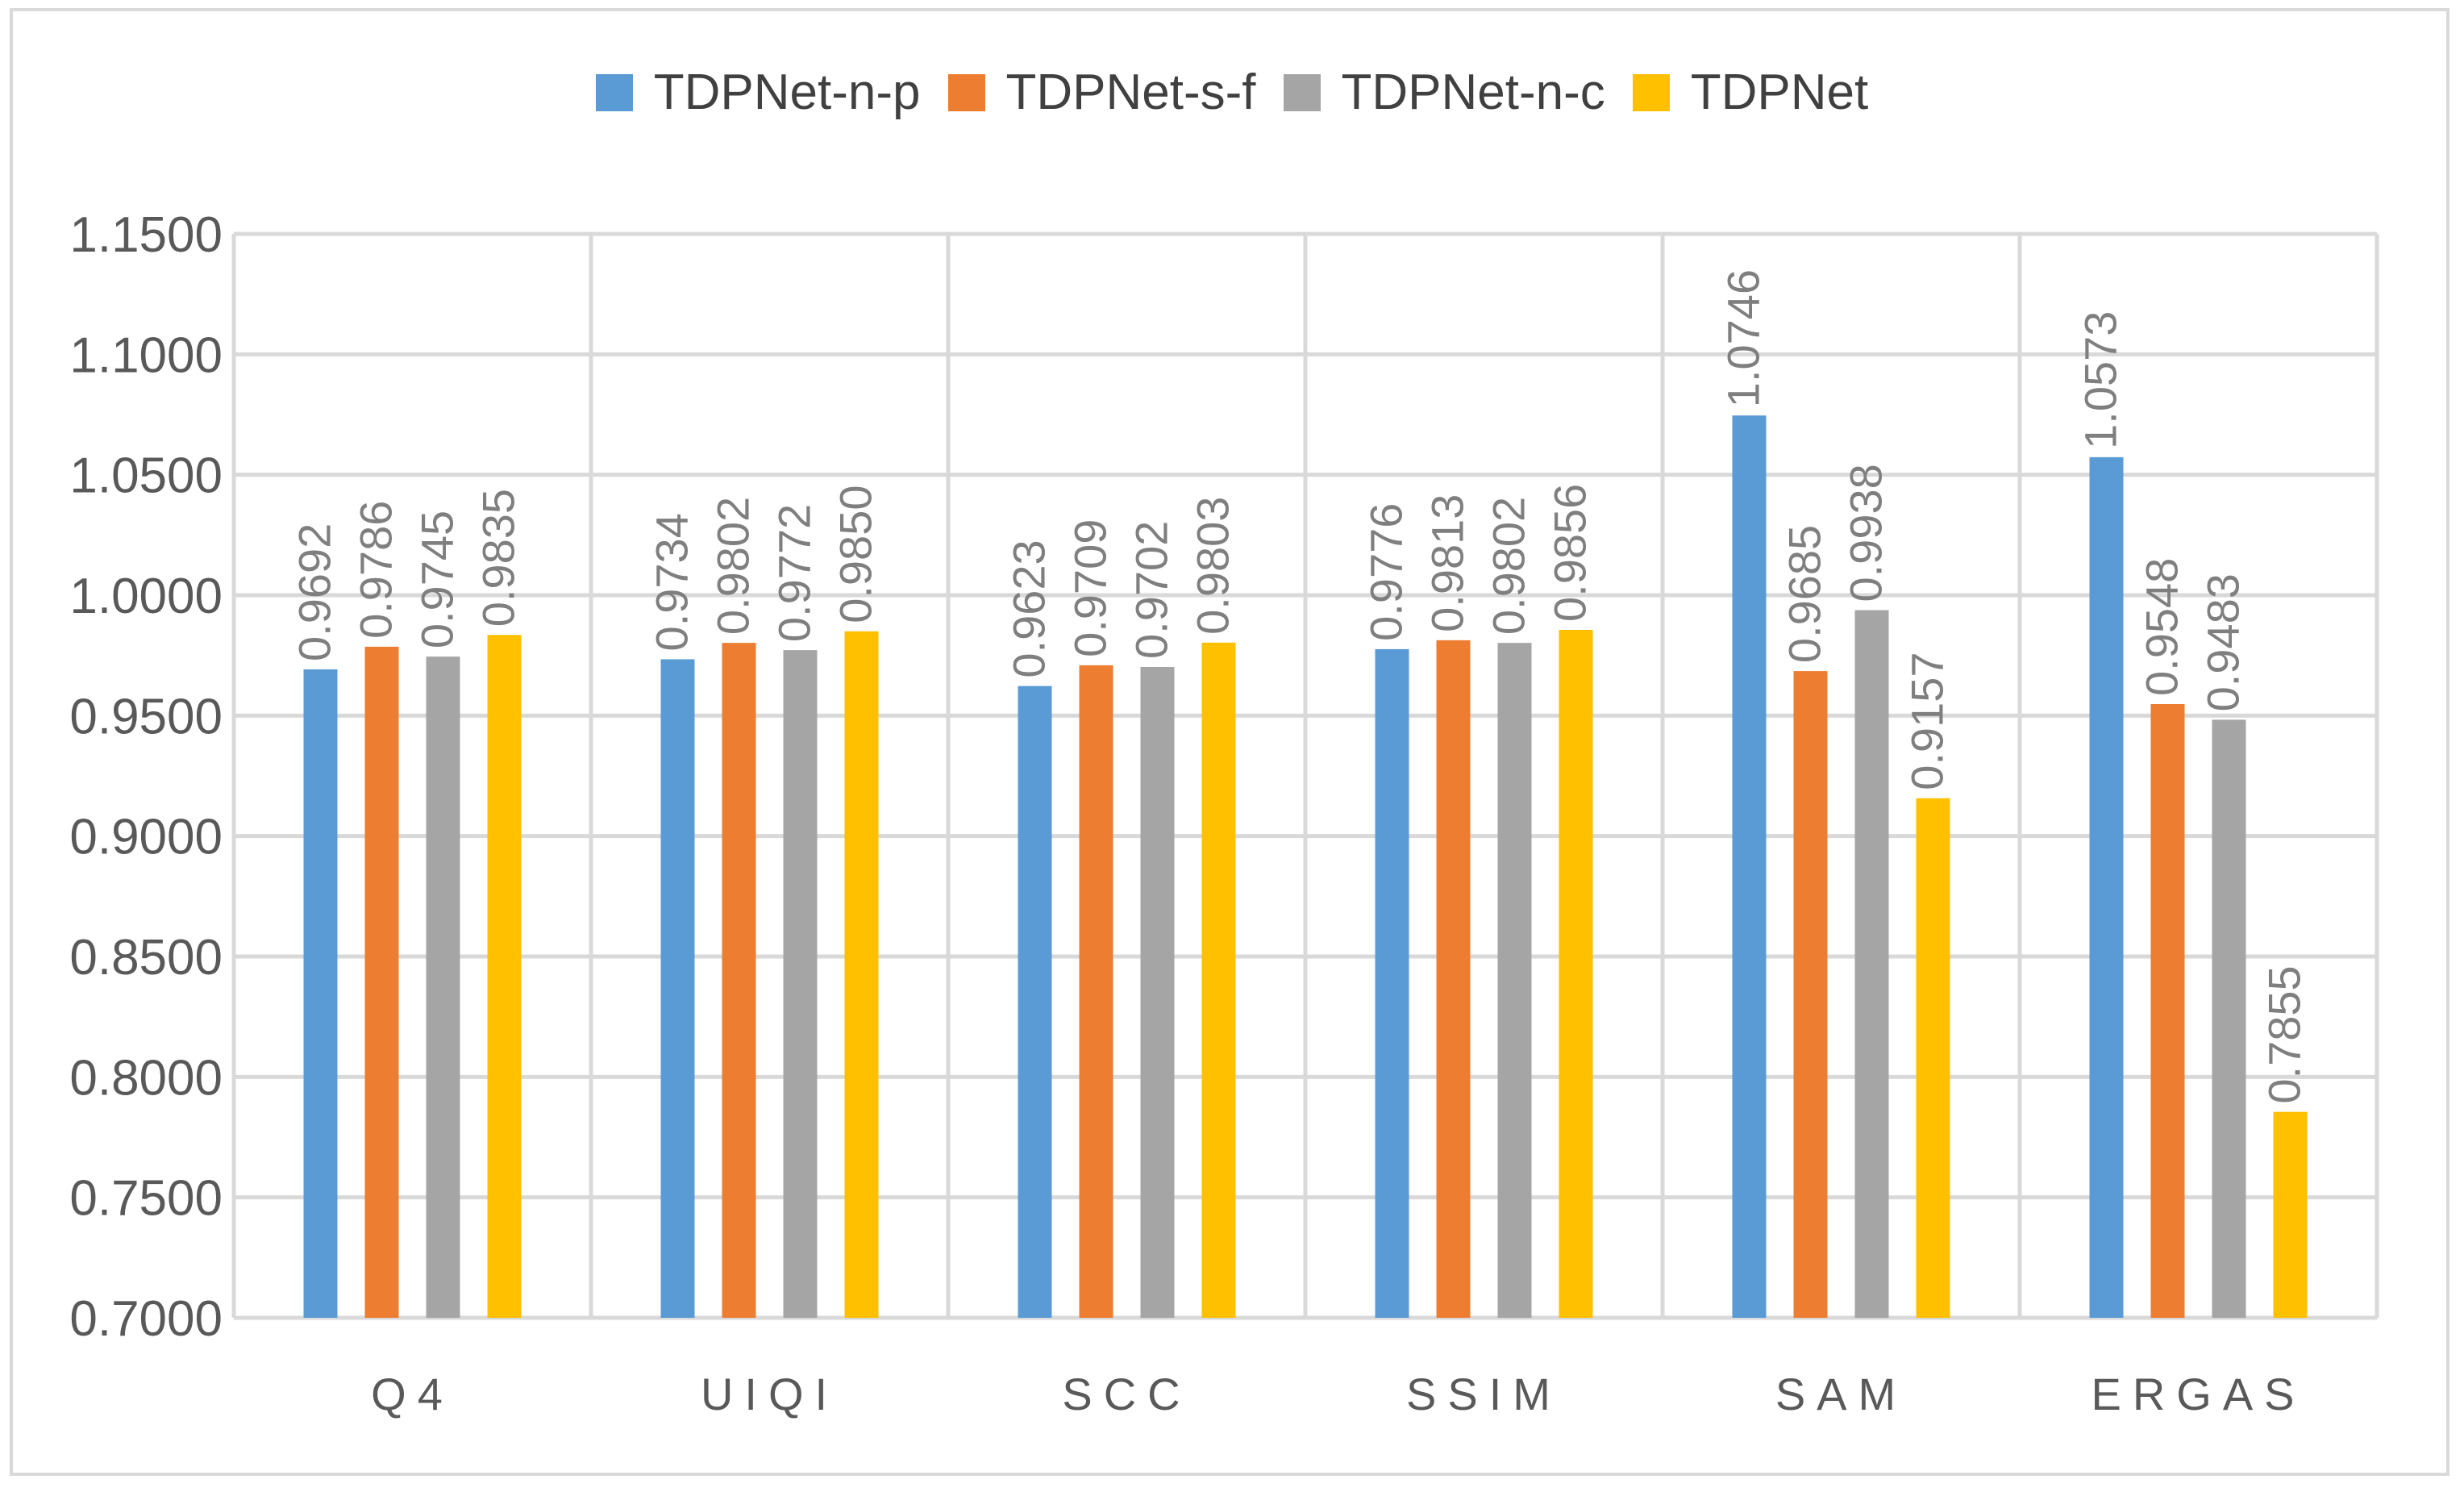 Image resolution: width=2464 pixels, height=1492 pixels. Describe the element at coordinates (146, 1199) in the screenshot. I see `y-tick-label: 0.7500` at that location.